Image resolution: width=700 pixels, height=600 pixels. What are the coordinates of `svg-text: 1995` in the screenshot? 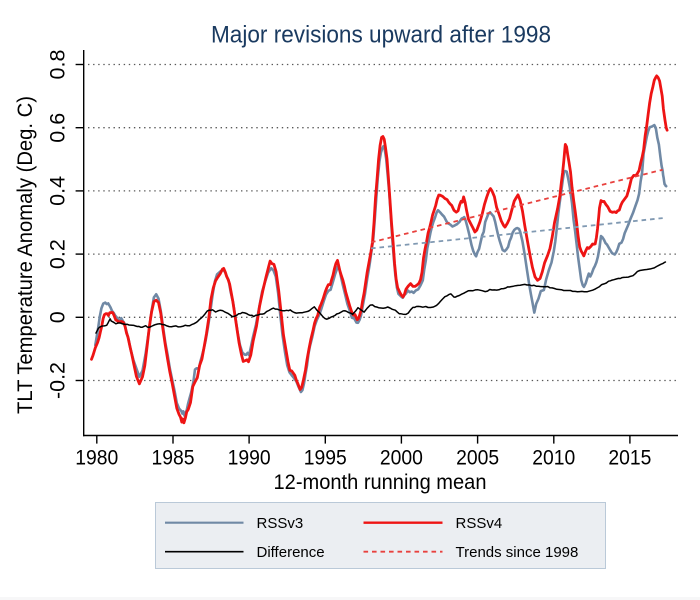 It's located at (325, 458).